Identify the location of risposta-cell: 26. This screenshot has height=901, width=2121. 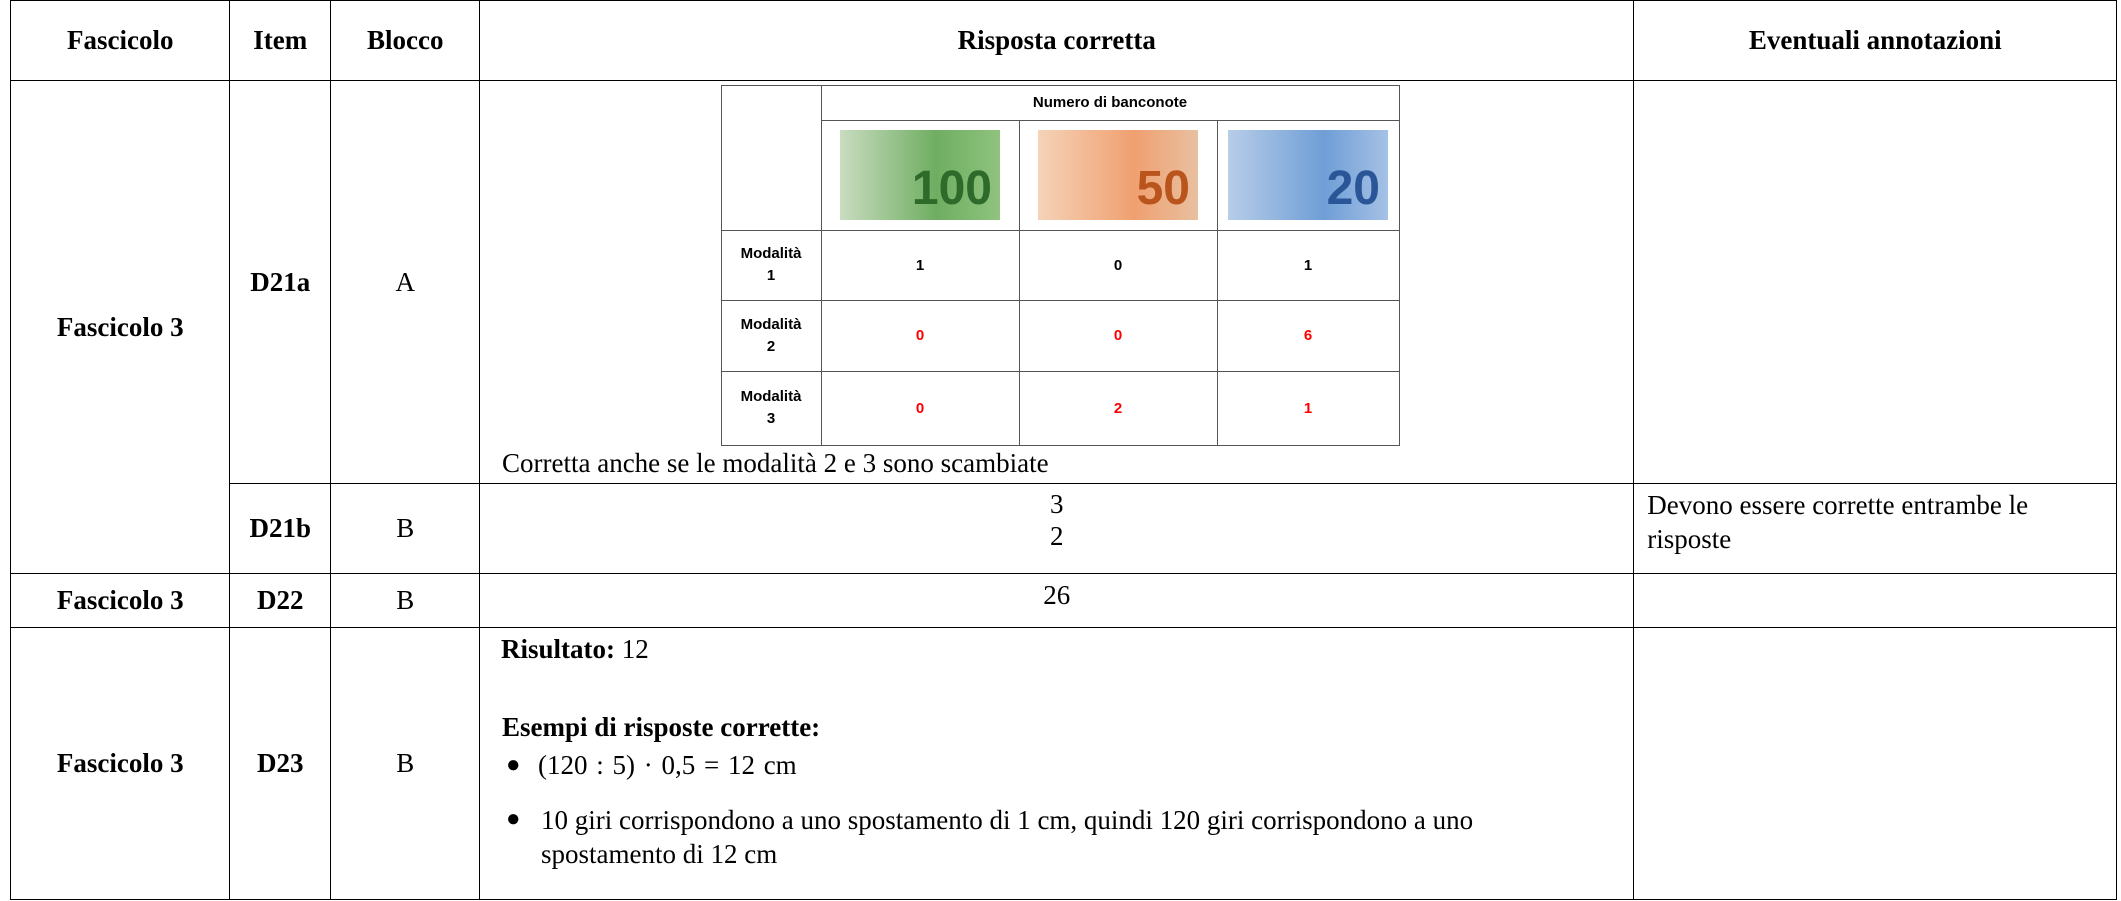
(1057, 601).